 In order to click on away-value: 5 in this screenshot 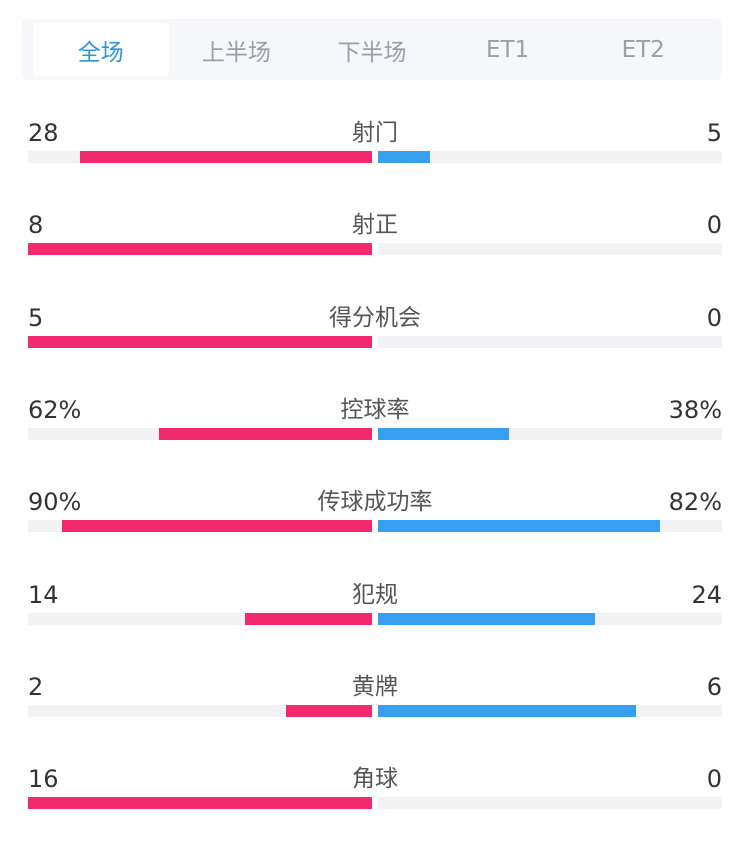, I will do `click(714, 133)`.